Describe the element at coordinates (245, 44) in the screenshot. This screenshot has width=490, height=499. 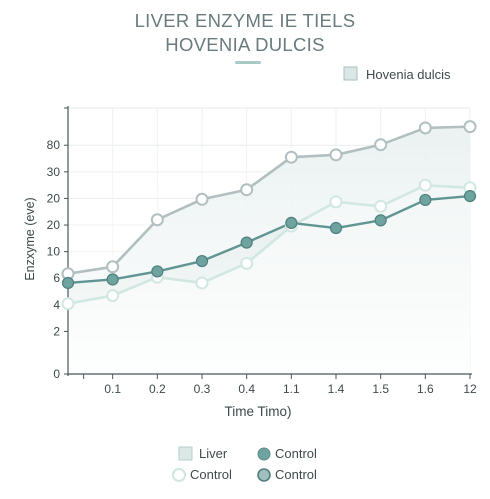
I see `chart-subtitle: HOVENIA DULCIS` at that location.